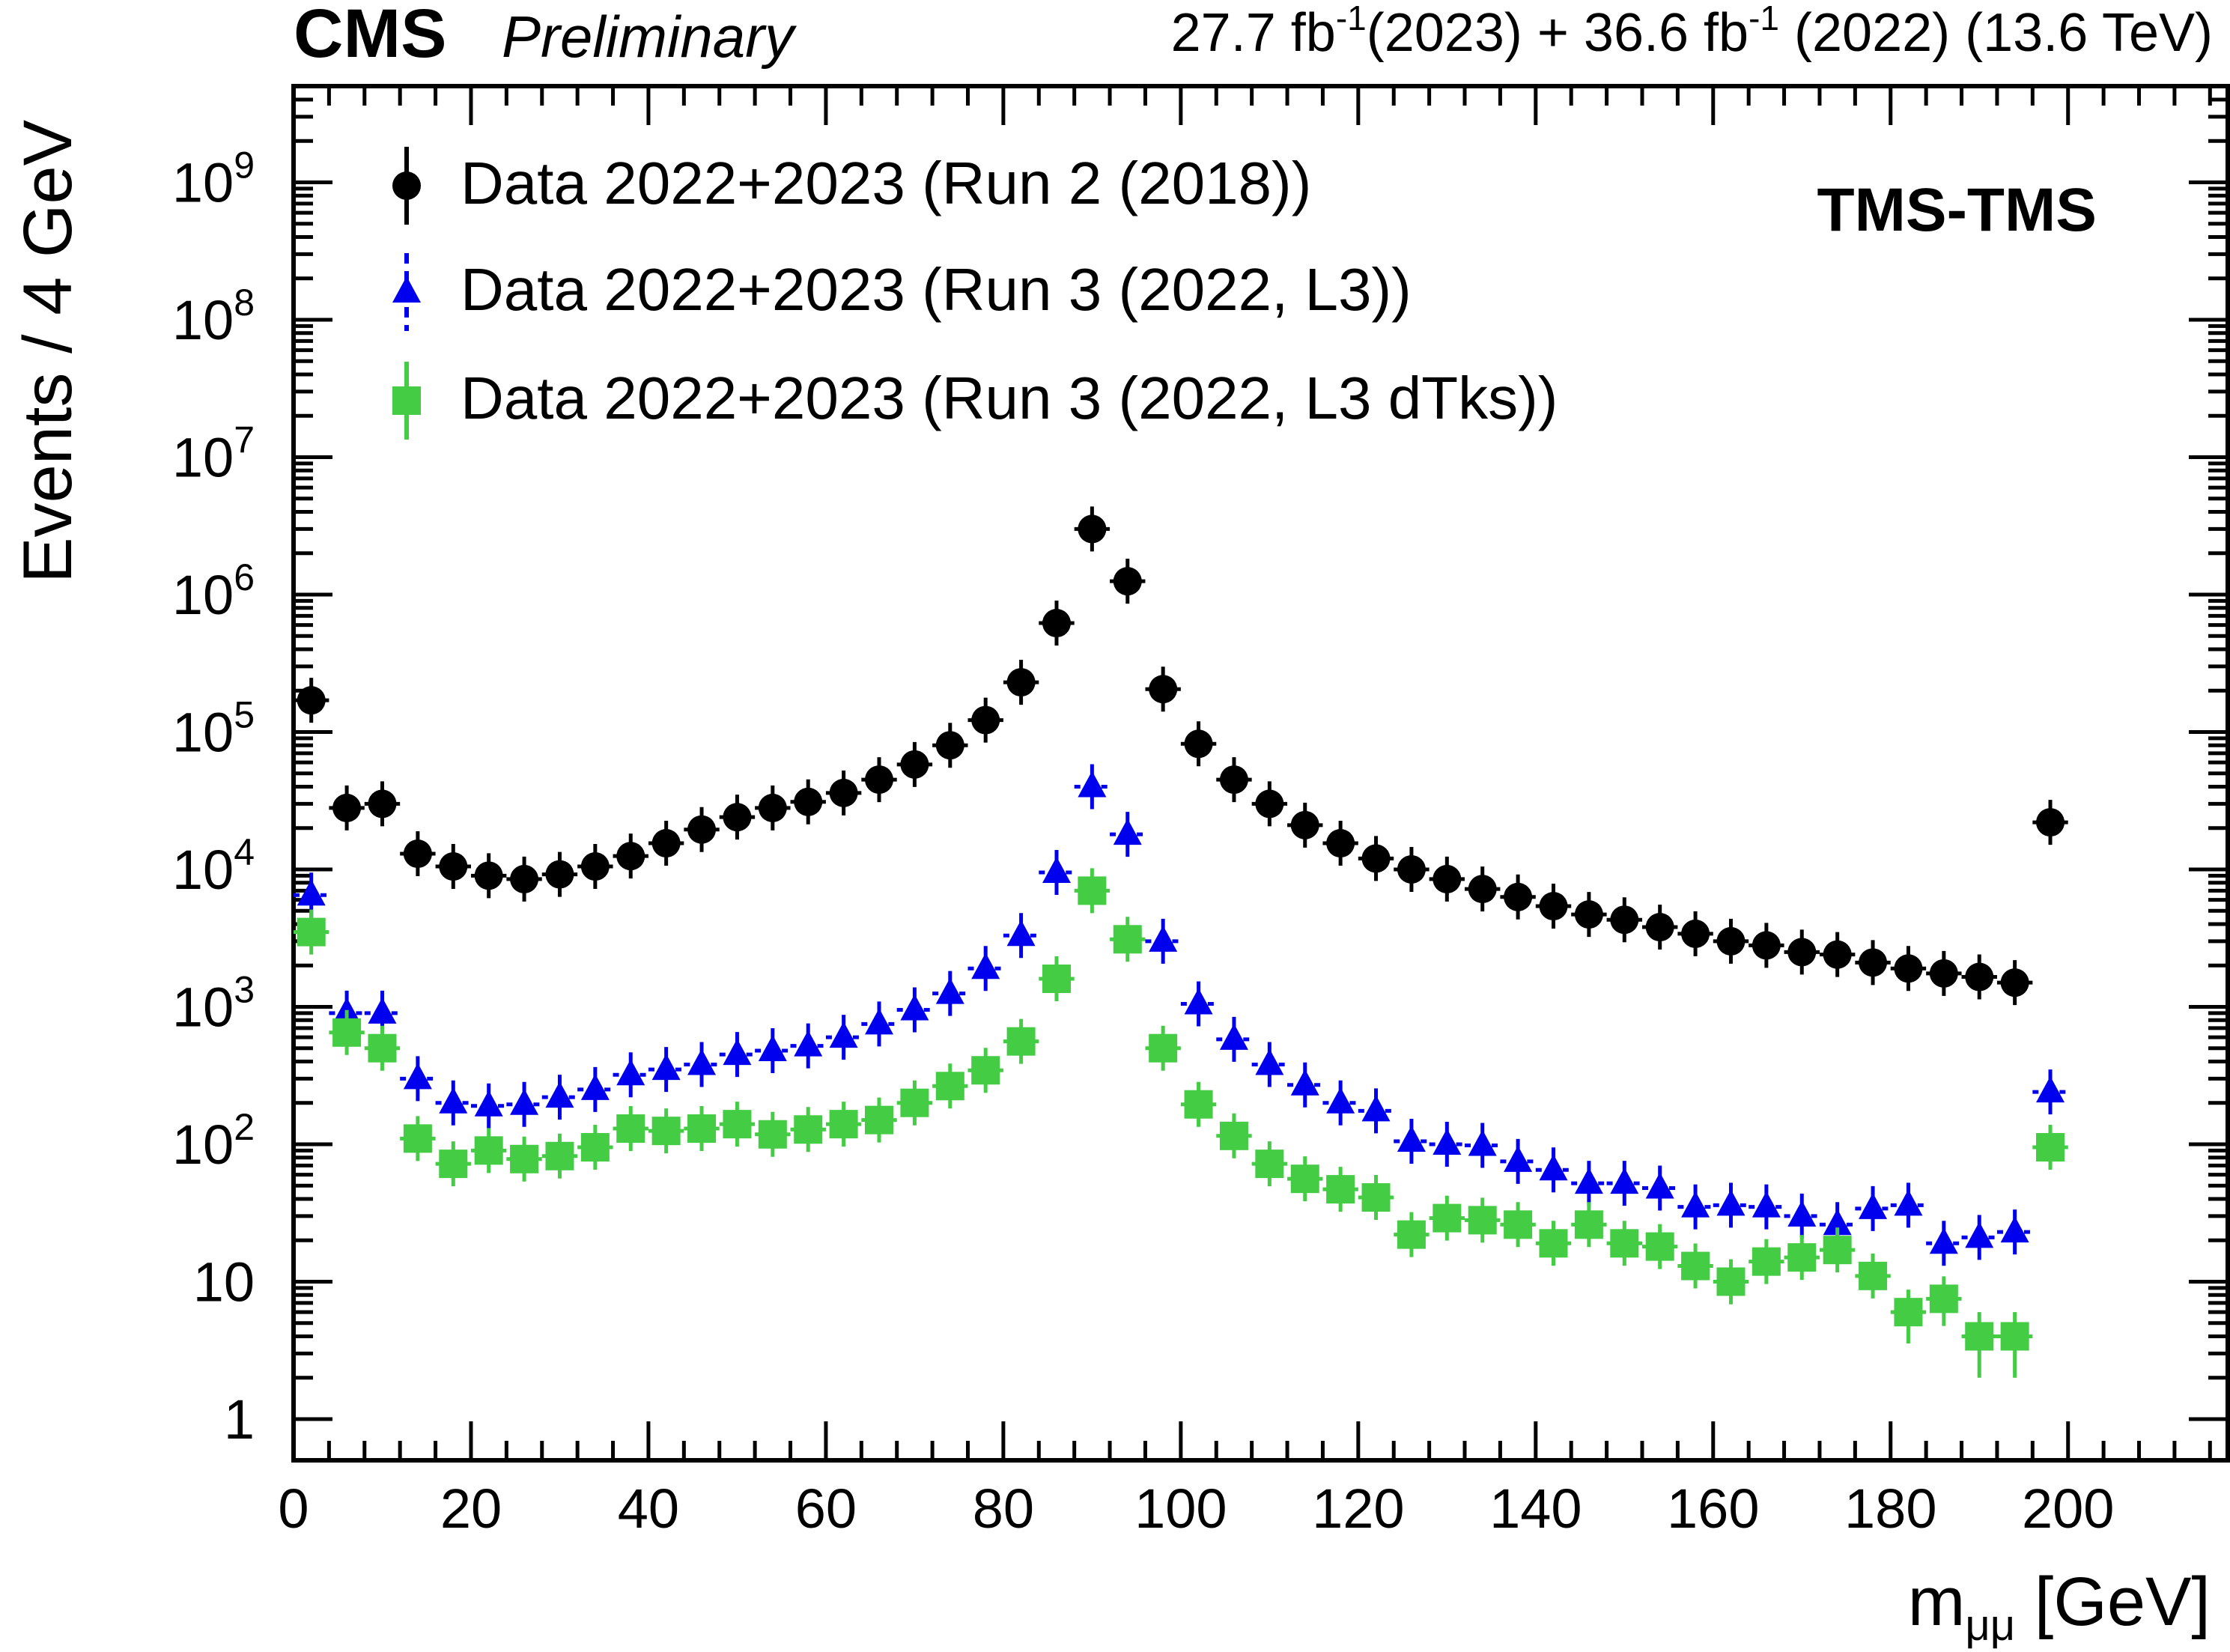  Describe the element at coordinates (213, 591) in the screenshot. I see `y-tick-label: 10⁶` at that location.